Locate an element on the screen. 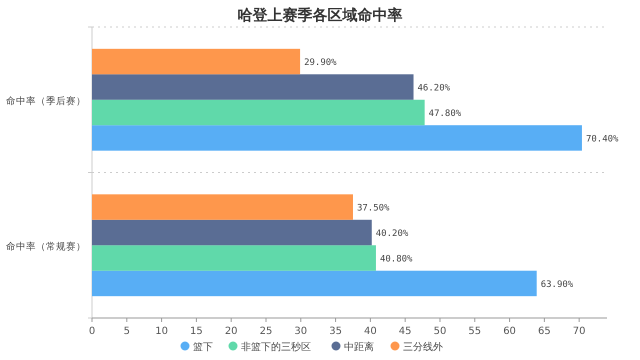 This screenshot has height=360, width=640. data-label: 29.90% is located at coordinates (321, 63).